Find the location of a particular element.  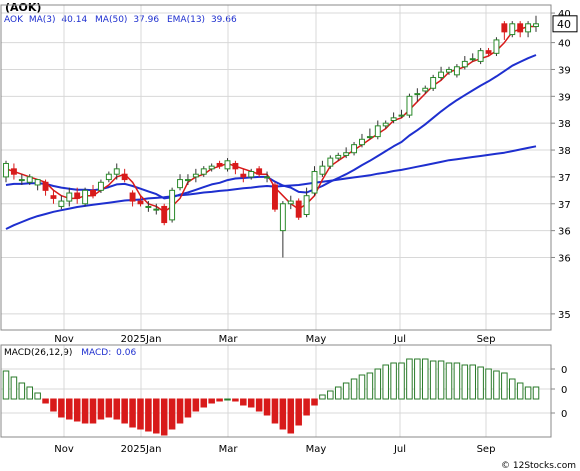

macd-legend-value-label: MACD: is located at coordinates (96, 353).